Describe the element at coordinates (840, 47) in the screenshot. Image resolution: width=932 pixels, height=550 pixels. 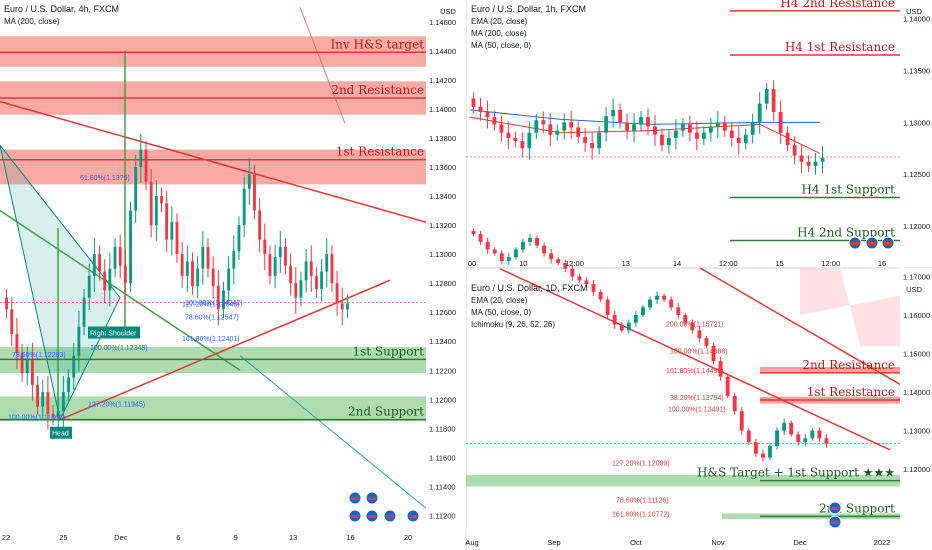
I see `resistance-label: H4 1st Resistance` at that location.